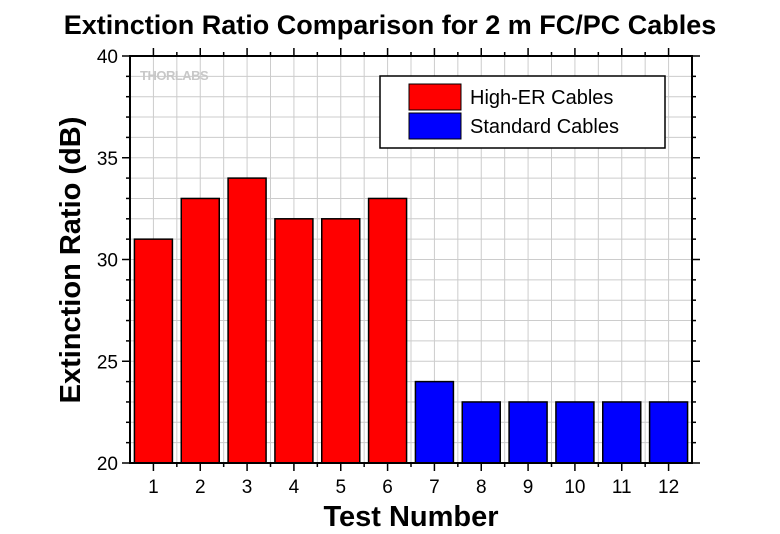  Describe the element at coordinates (622, 487) in the screenshot. I see `x-tick-label: 11` at that location.